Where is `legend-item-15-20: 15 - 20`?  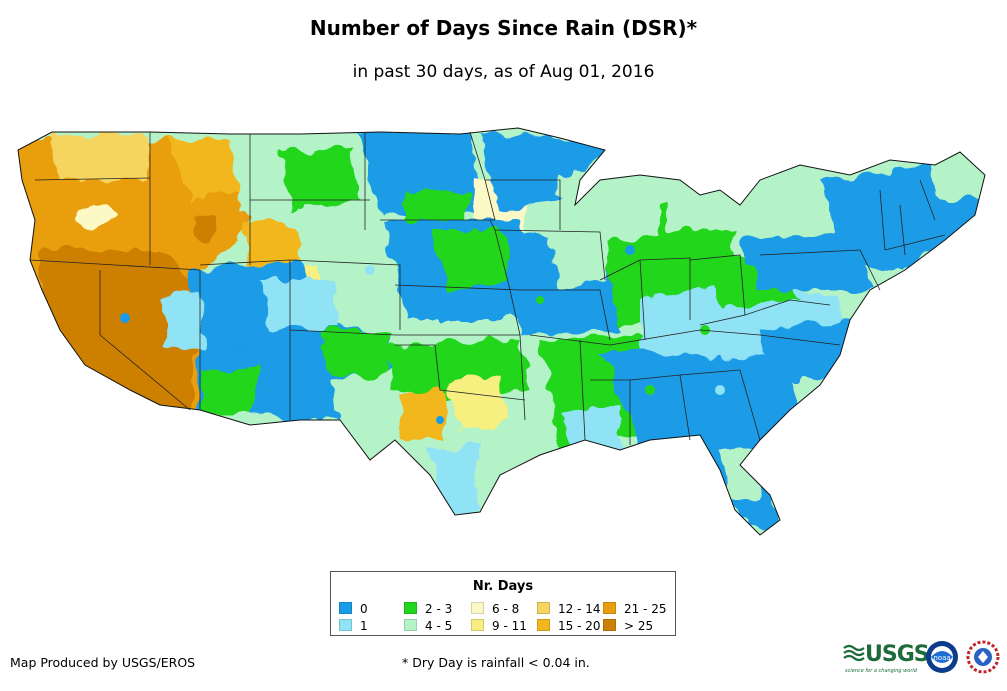 legend-item-15-20: 15 - 20 is located at coordinates (569, 626).